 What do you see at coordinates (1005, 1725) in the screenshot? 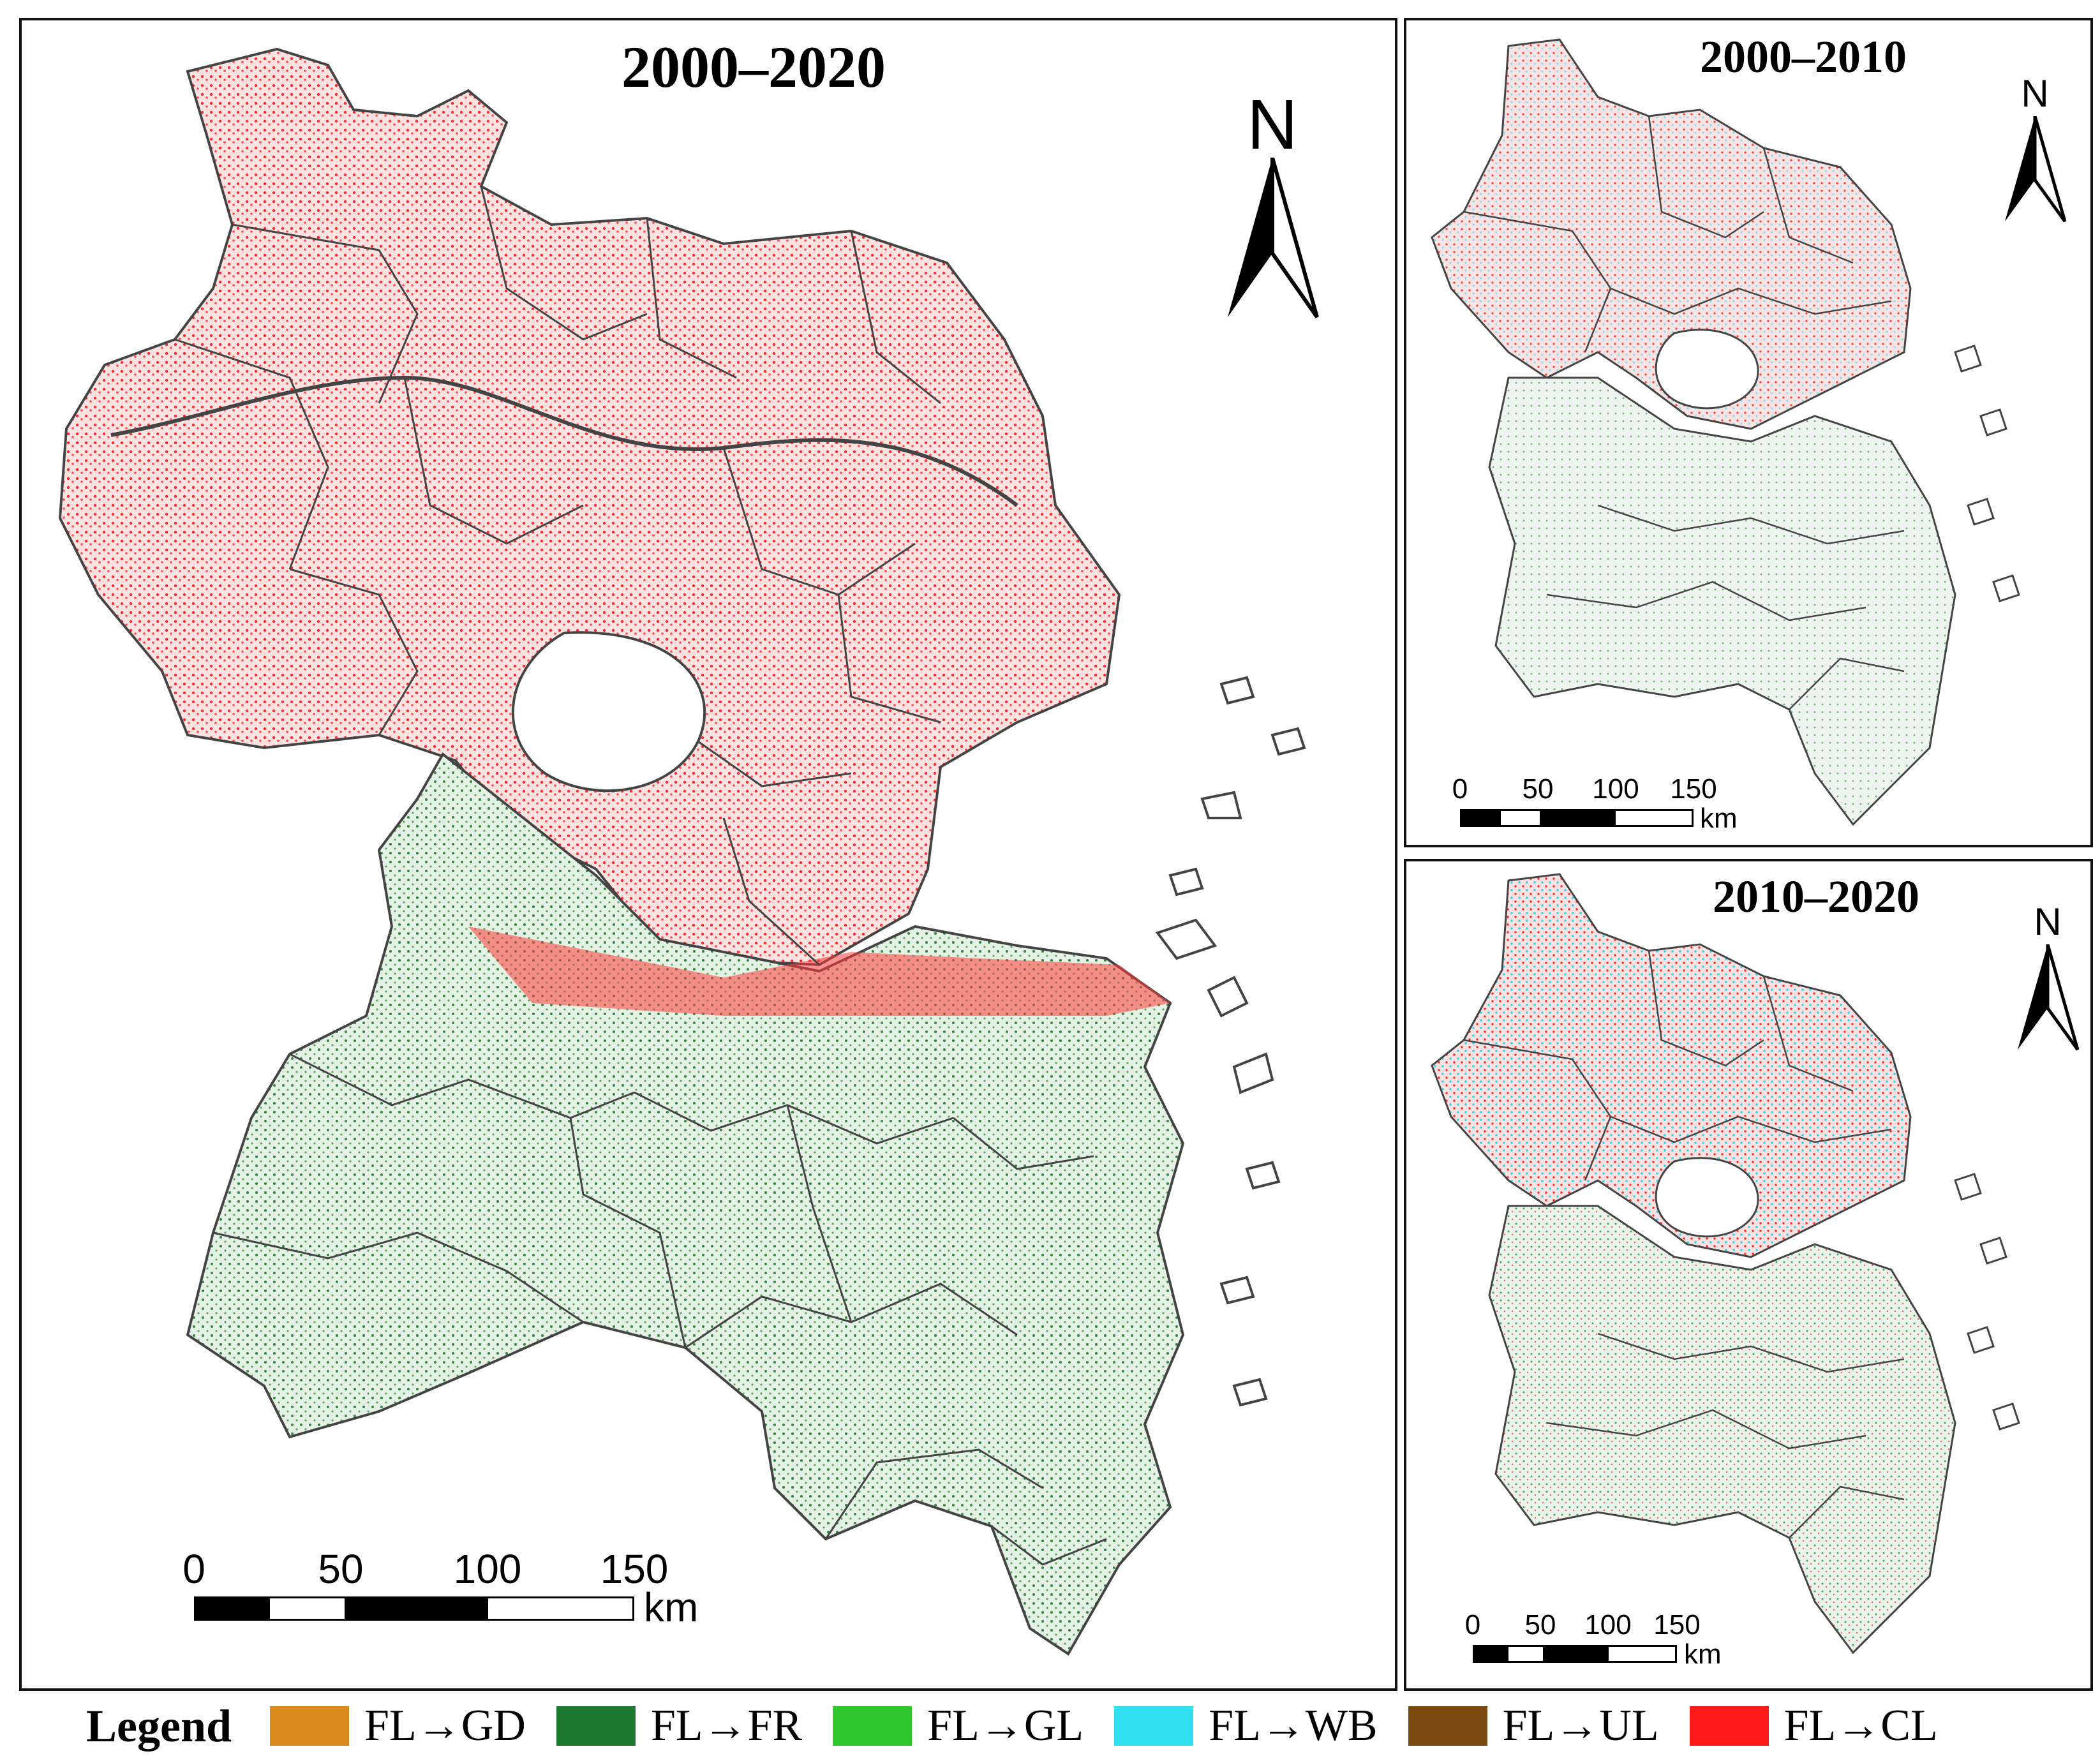
I see `legend-label: FL→GL` at bounding box center [1005, 1725].